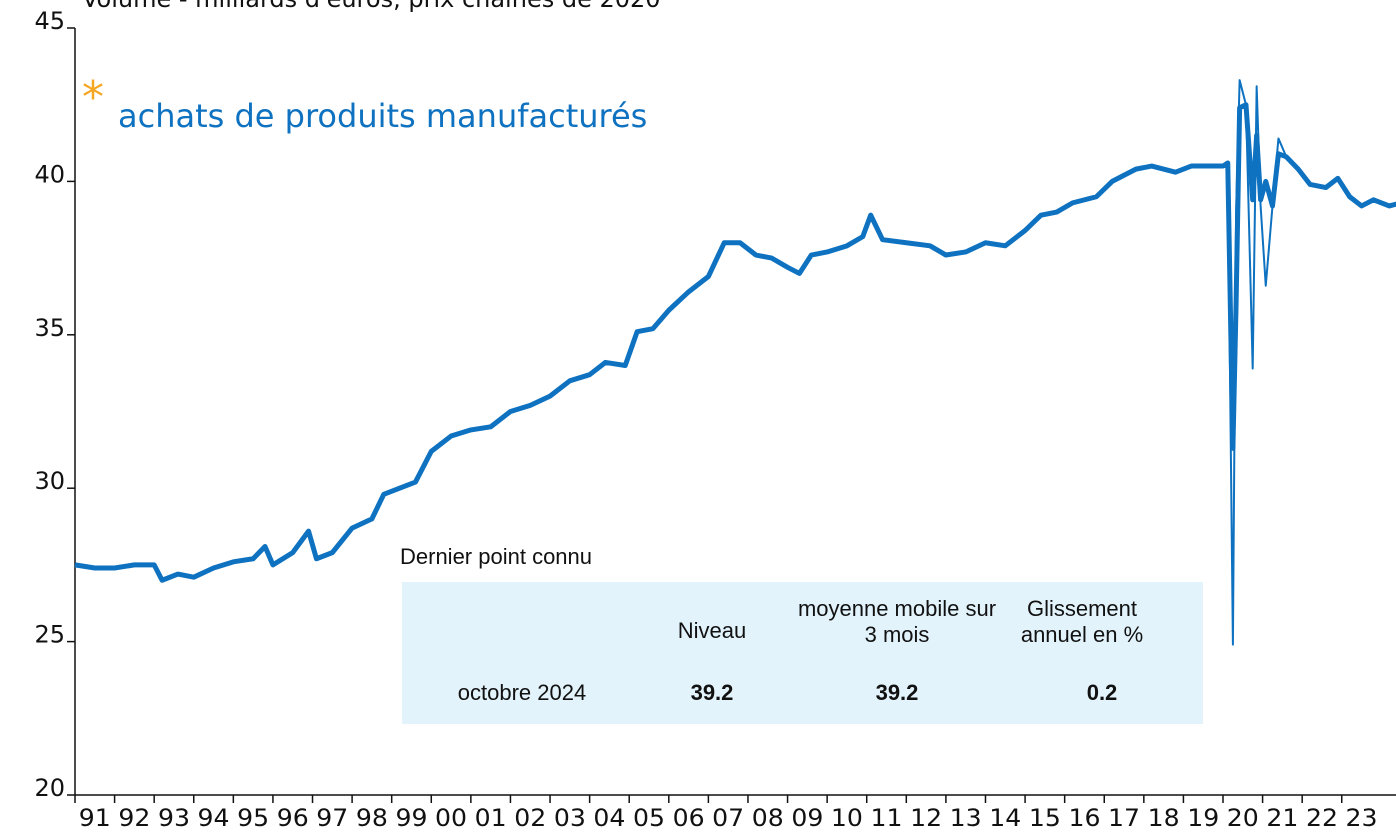 This screenshot has width=1396, height=835. What do you see at coordinates (1005, 818) in the screenshot?
I see `x-tick-label: 14` at bounding box center [1005, 818].